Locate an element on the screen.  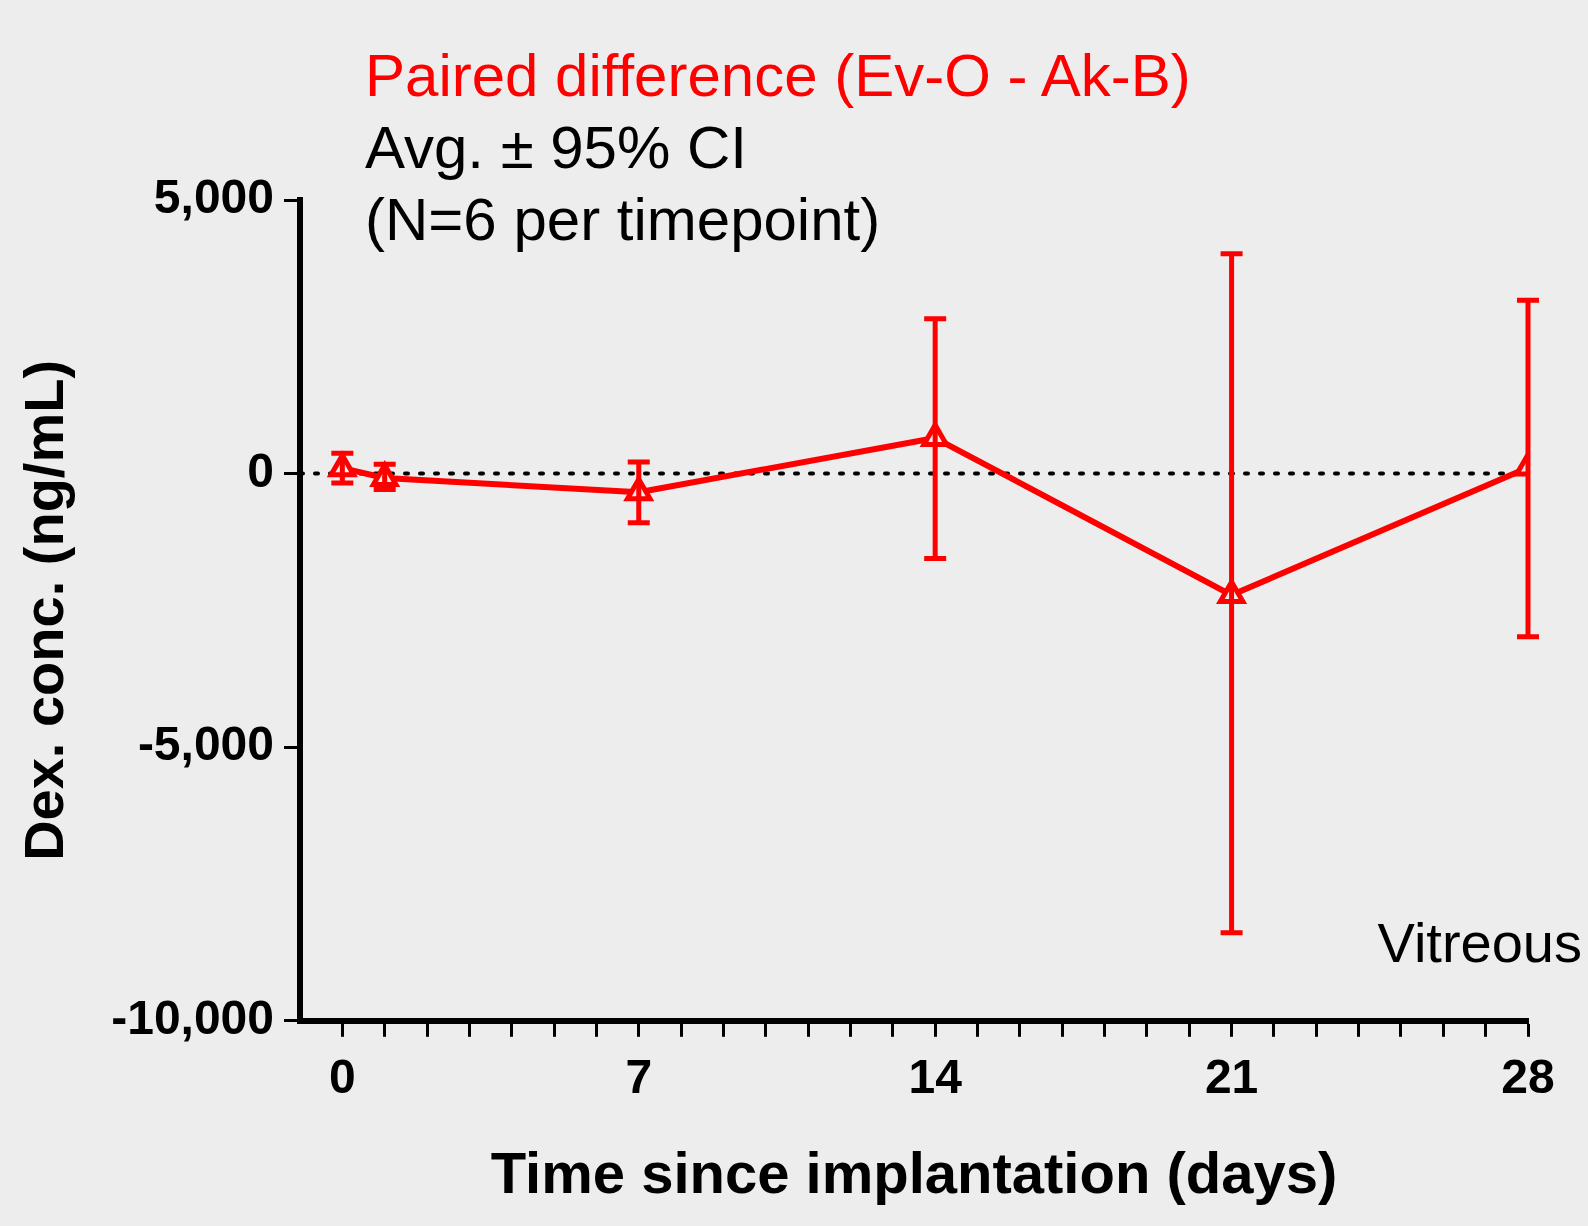
x-axis-title: Time since implantation (days) is located at coordinates (914, 1173).